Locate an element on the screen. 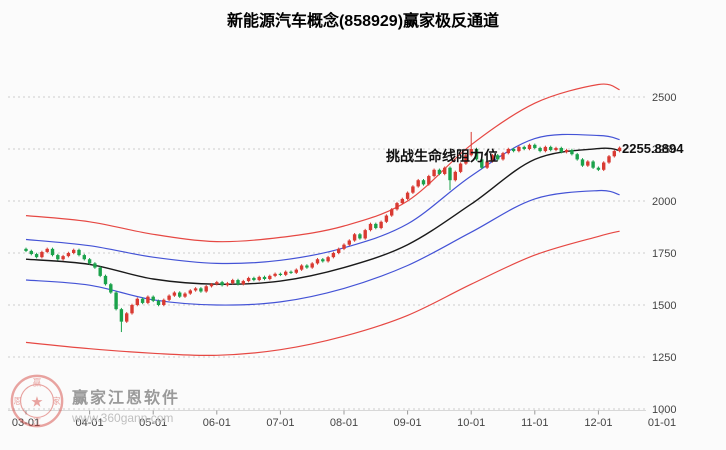 This screenshot has height=450, width=726. y-axis-label: 2000 is located at coordinates (664, 202).